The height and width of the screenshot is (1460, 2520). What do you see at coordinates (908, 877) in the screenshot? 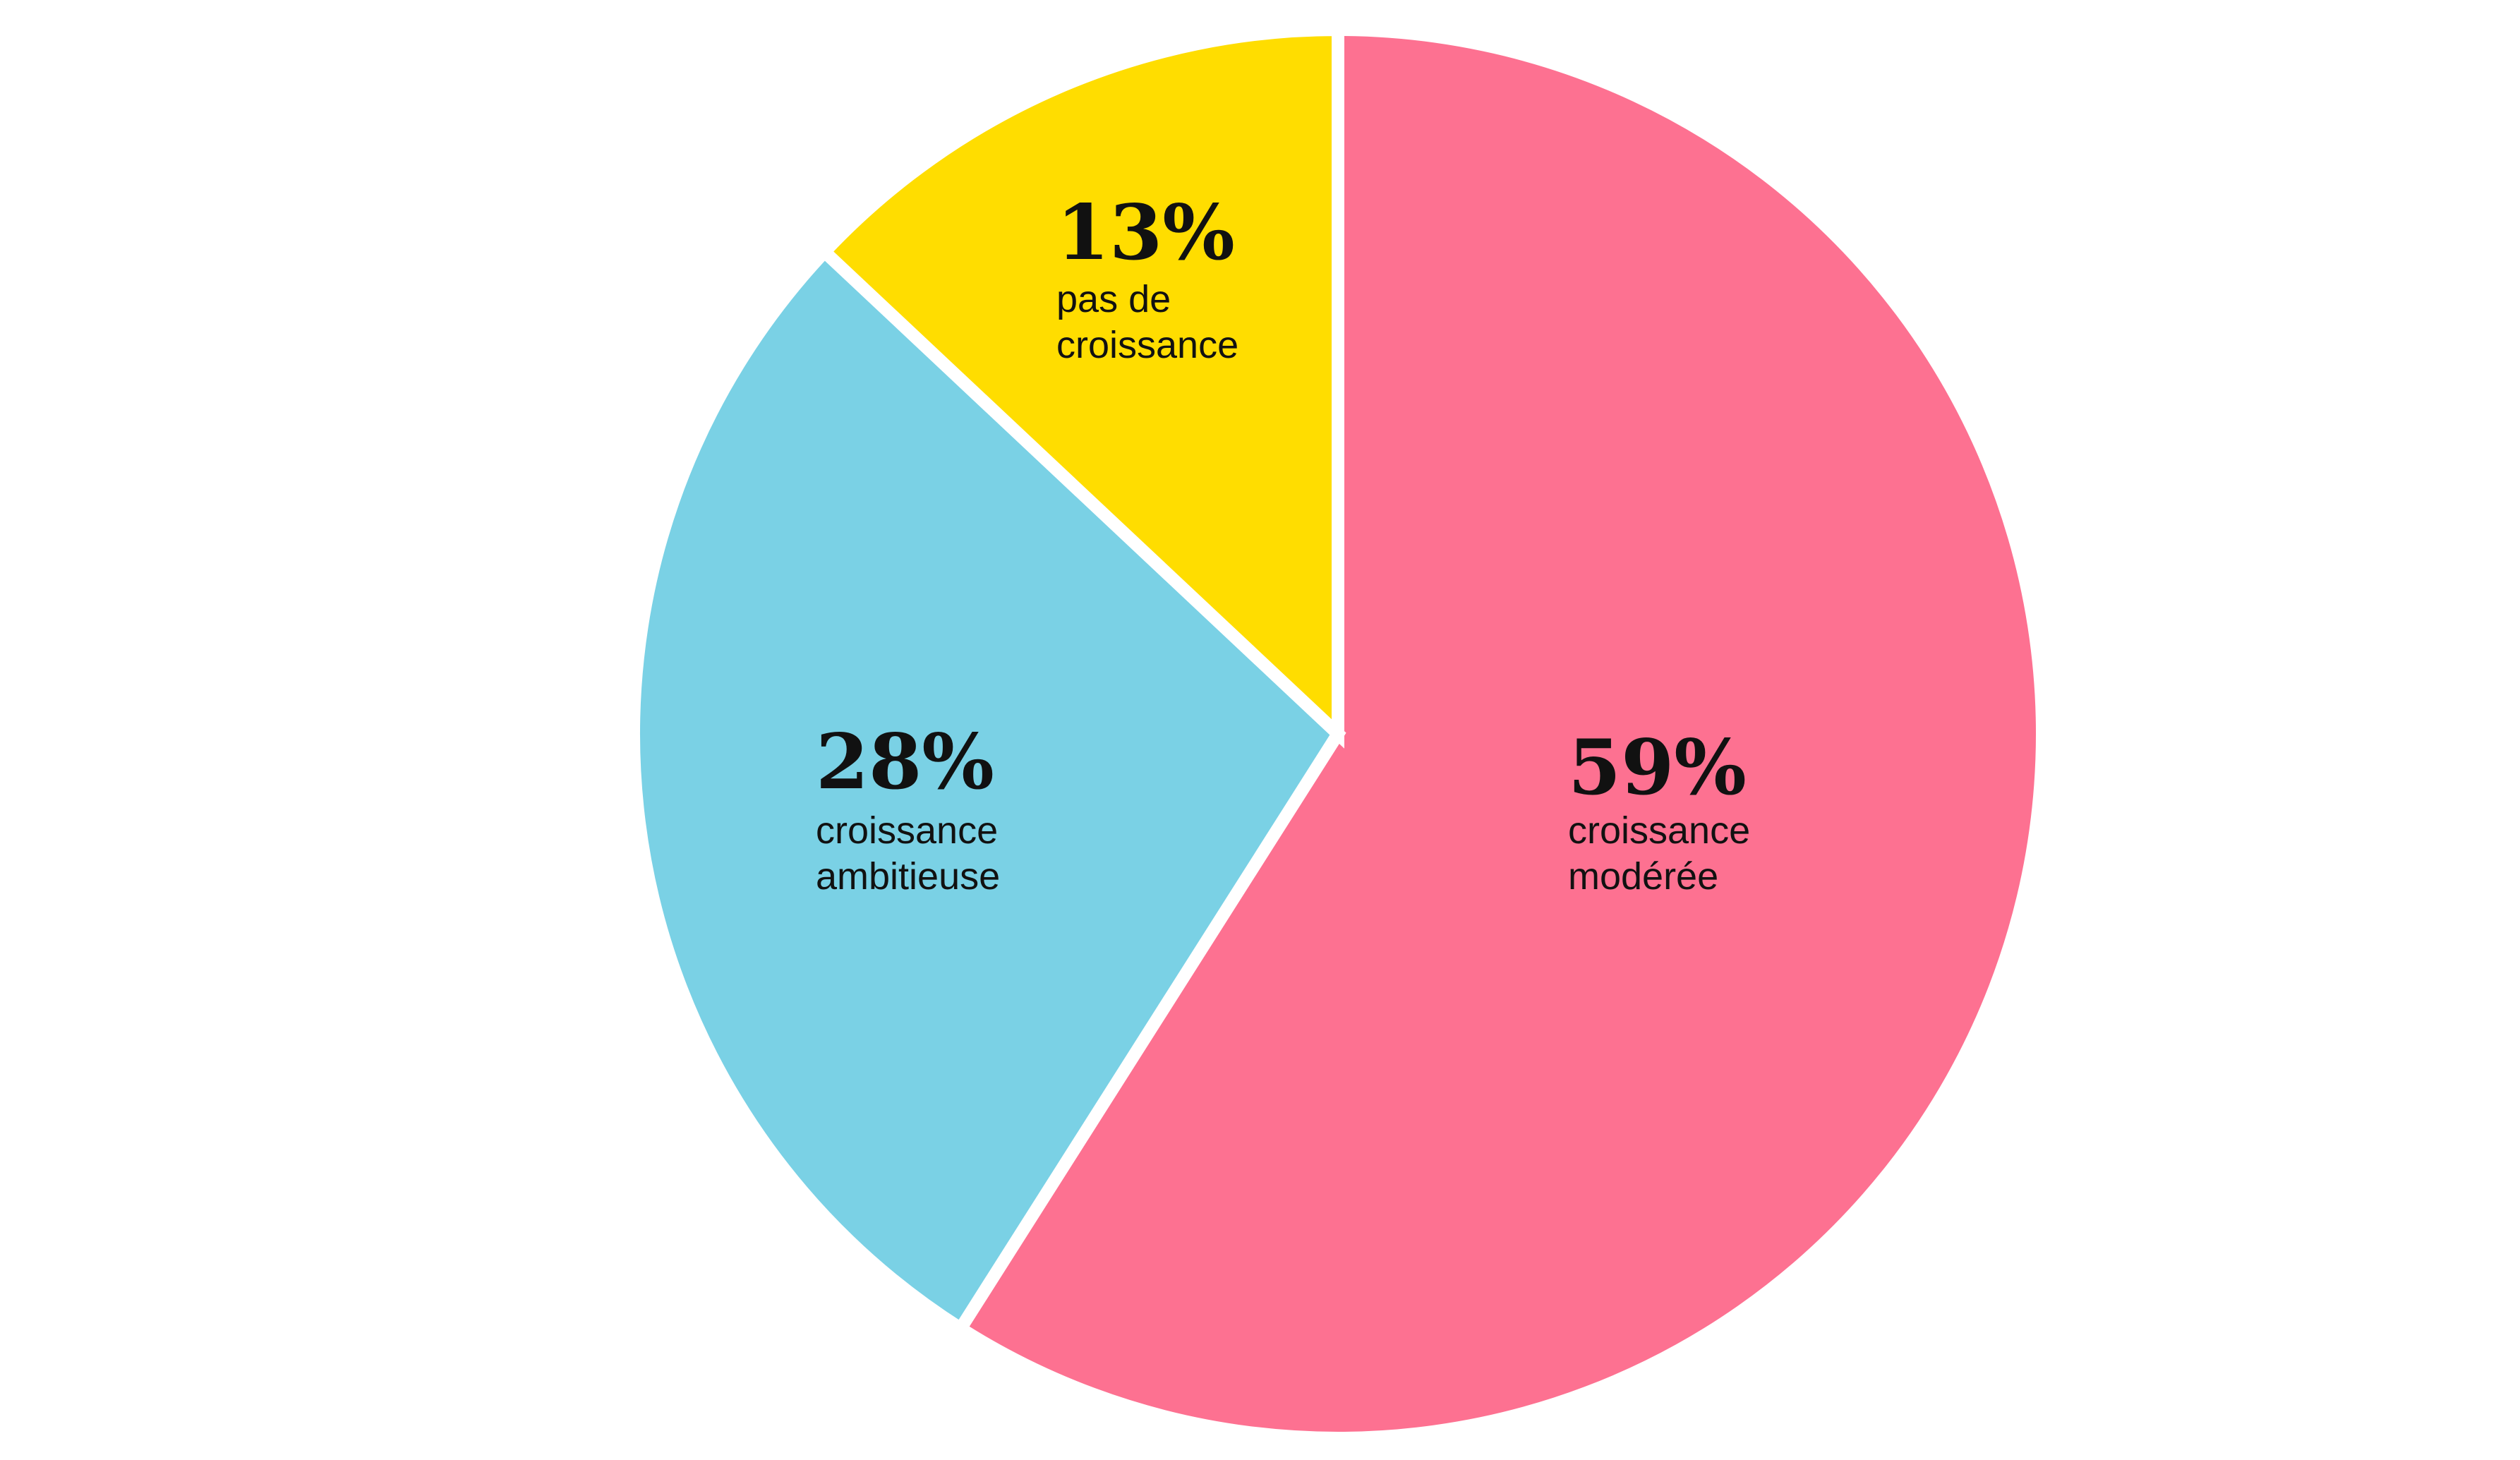
I see `slice-category-label-ambitieuse-line2: ambitieuse` at bounding box center [908, 877].